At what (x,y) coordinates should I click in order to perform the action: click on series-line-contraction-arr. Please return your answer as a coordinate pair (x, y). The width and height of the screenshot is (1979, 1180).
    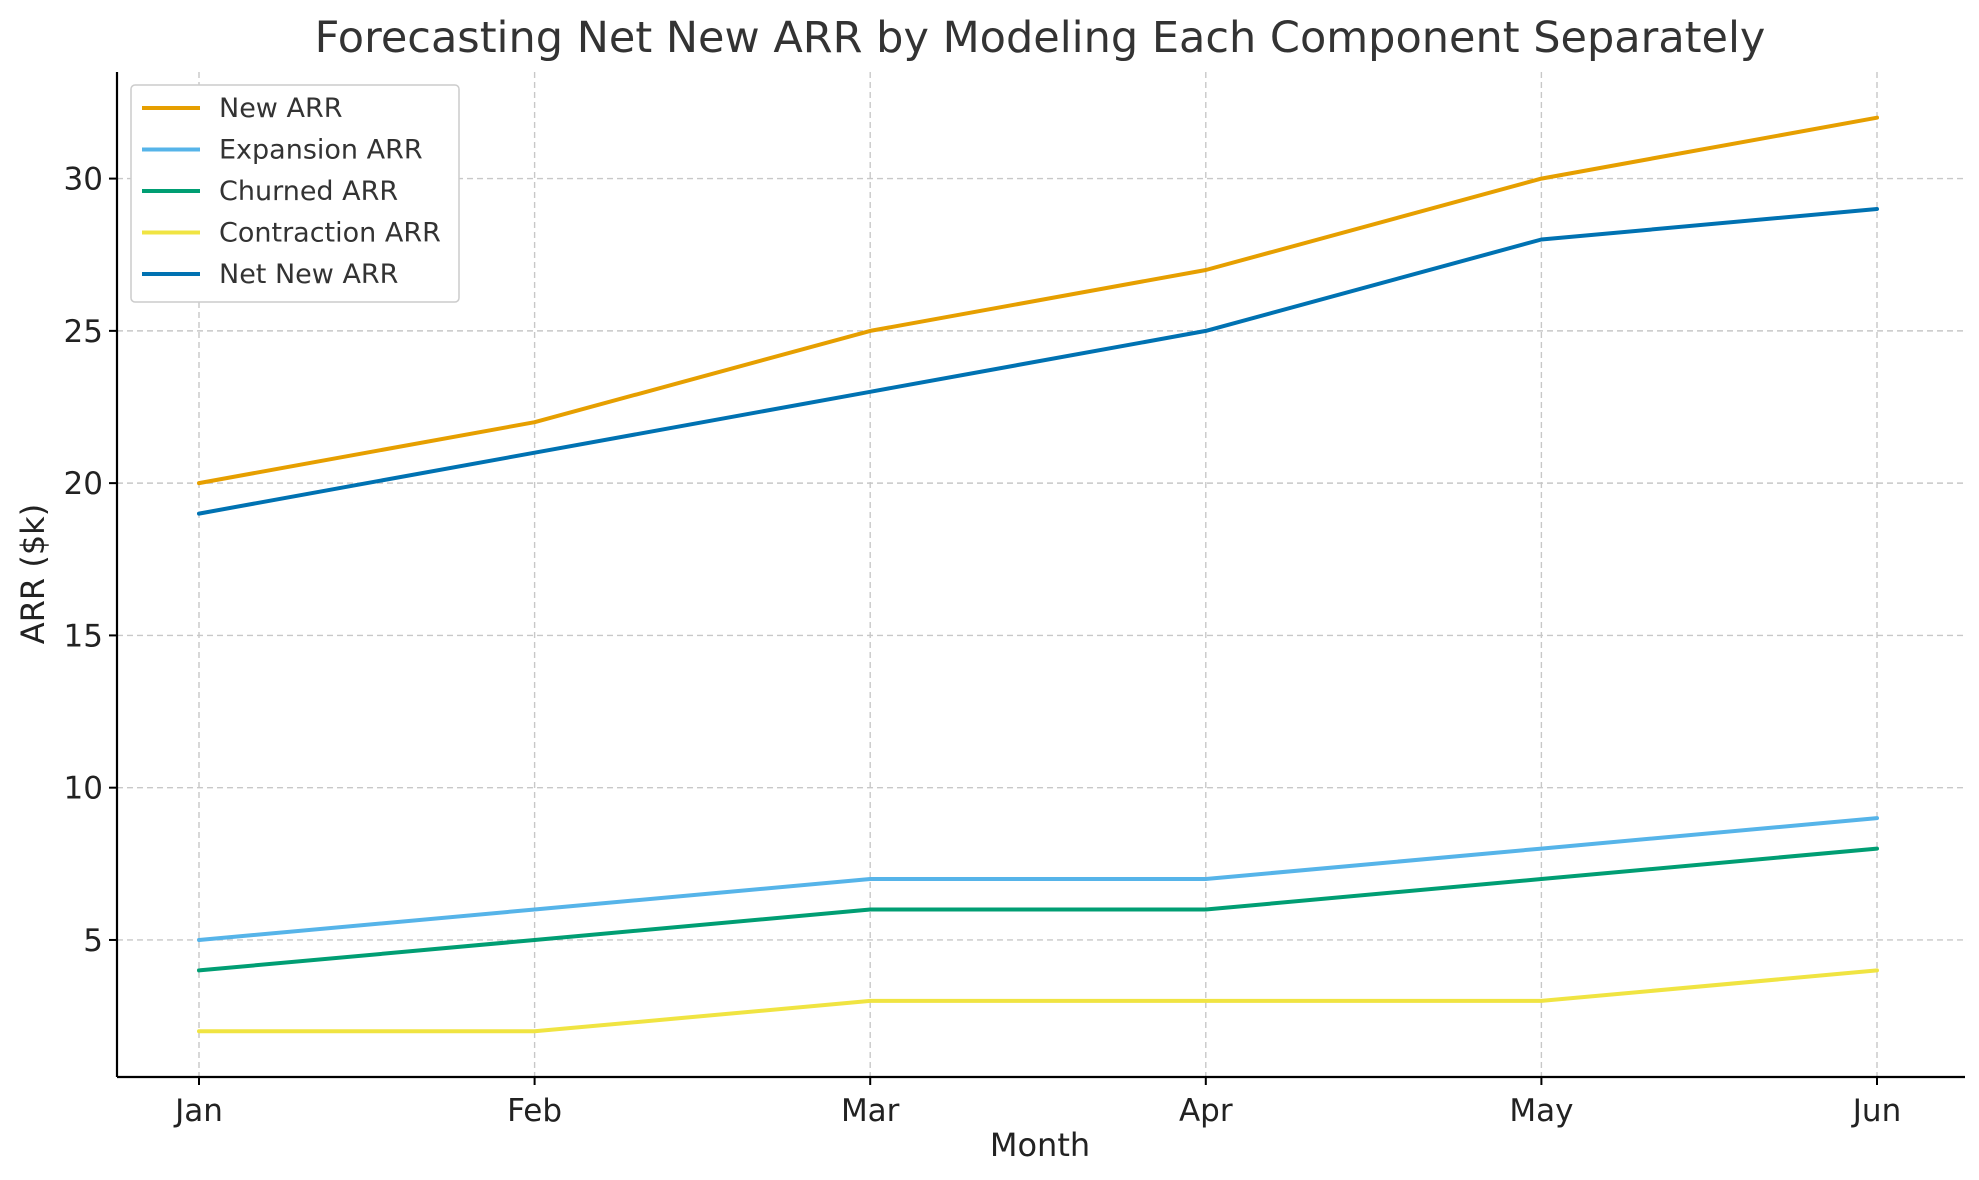
    Looking at the image, I should click on (1038, 1001).